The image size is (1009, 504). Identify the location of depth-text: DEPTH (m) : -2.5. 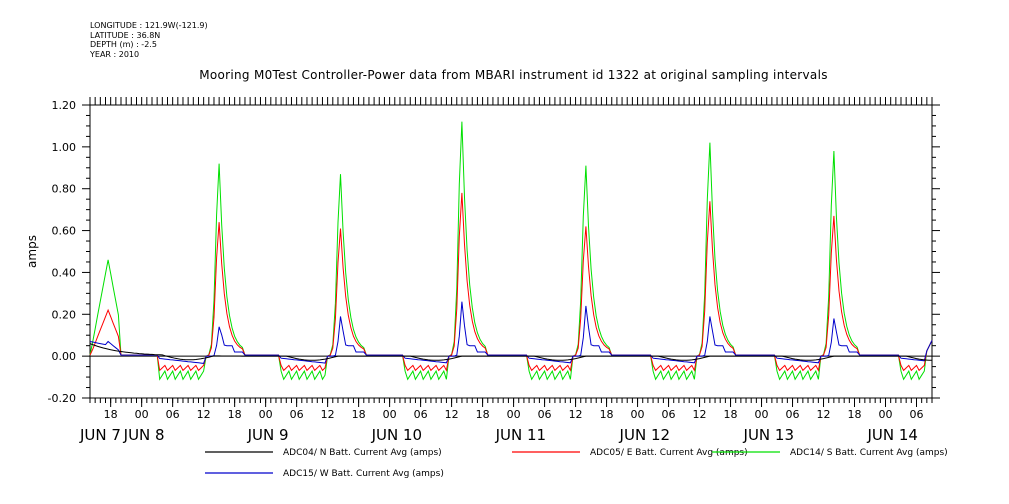
(123, 44).